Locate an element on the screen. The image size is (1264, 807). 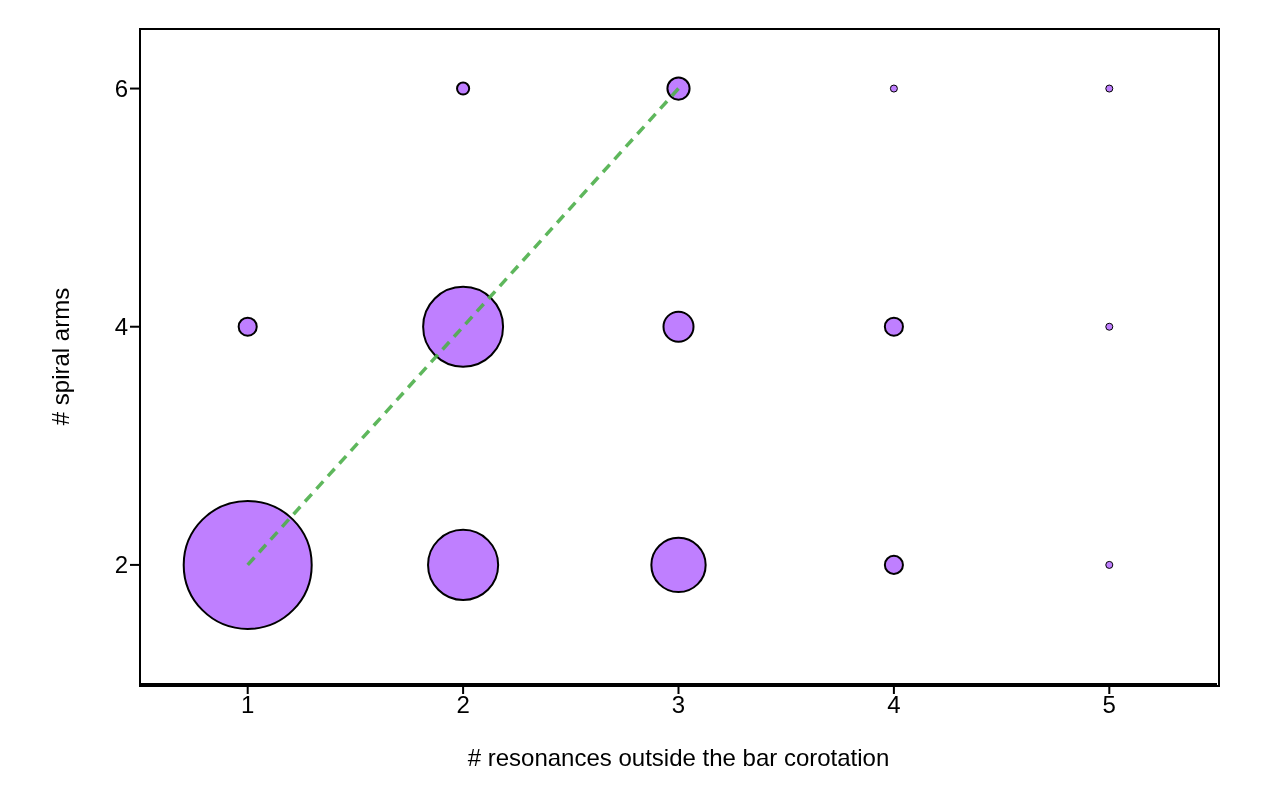
y-axis-title: # spiral arms is located at coordinates (60, 356).